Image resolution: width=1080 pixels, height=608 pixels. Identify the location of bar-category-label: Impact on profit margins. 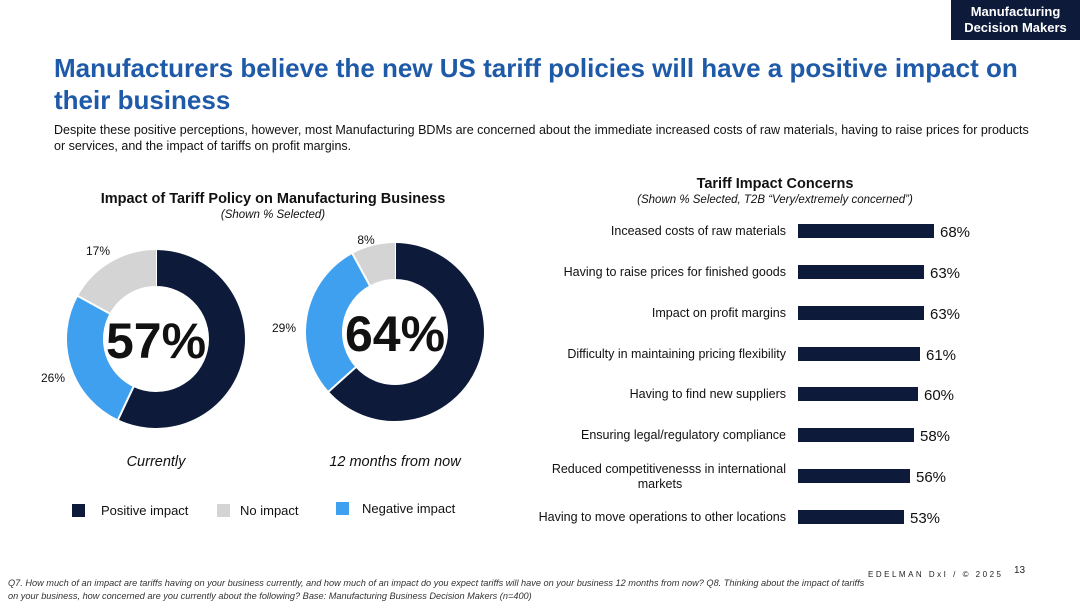
(719, 313).